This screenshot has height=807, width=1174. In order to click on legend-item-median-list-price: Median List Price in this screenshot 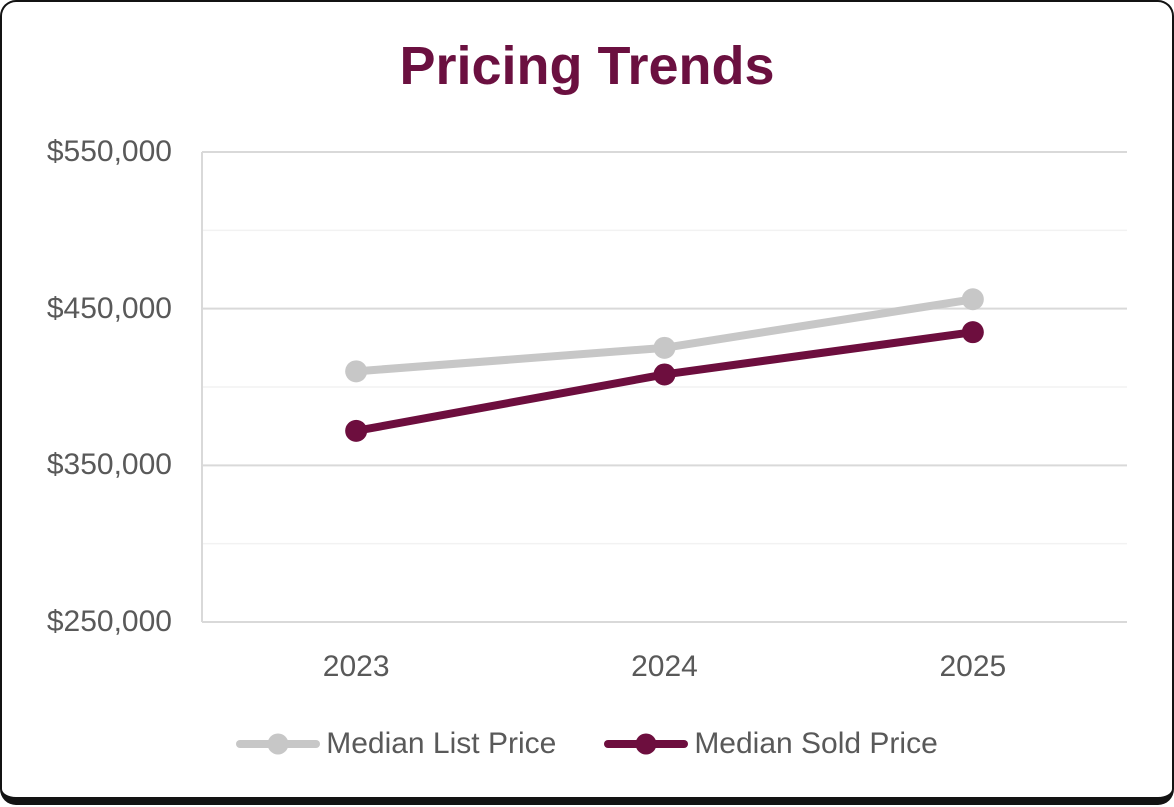, I will do `click(396, 744)`.